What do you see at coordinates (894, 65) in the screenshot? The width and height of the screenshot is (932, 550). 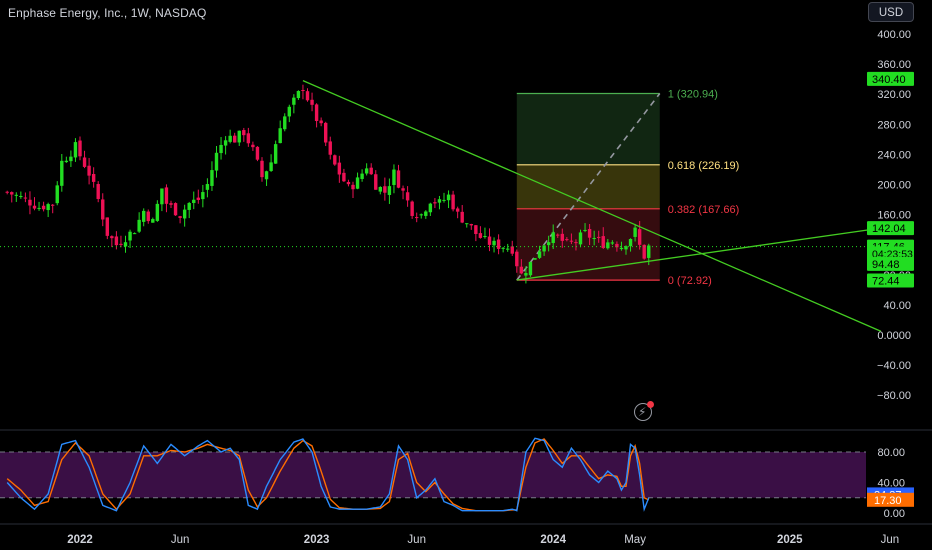 I see `price-tick-label: 360.00` at bounding box center [894, 65].